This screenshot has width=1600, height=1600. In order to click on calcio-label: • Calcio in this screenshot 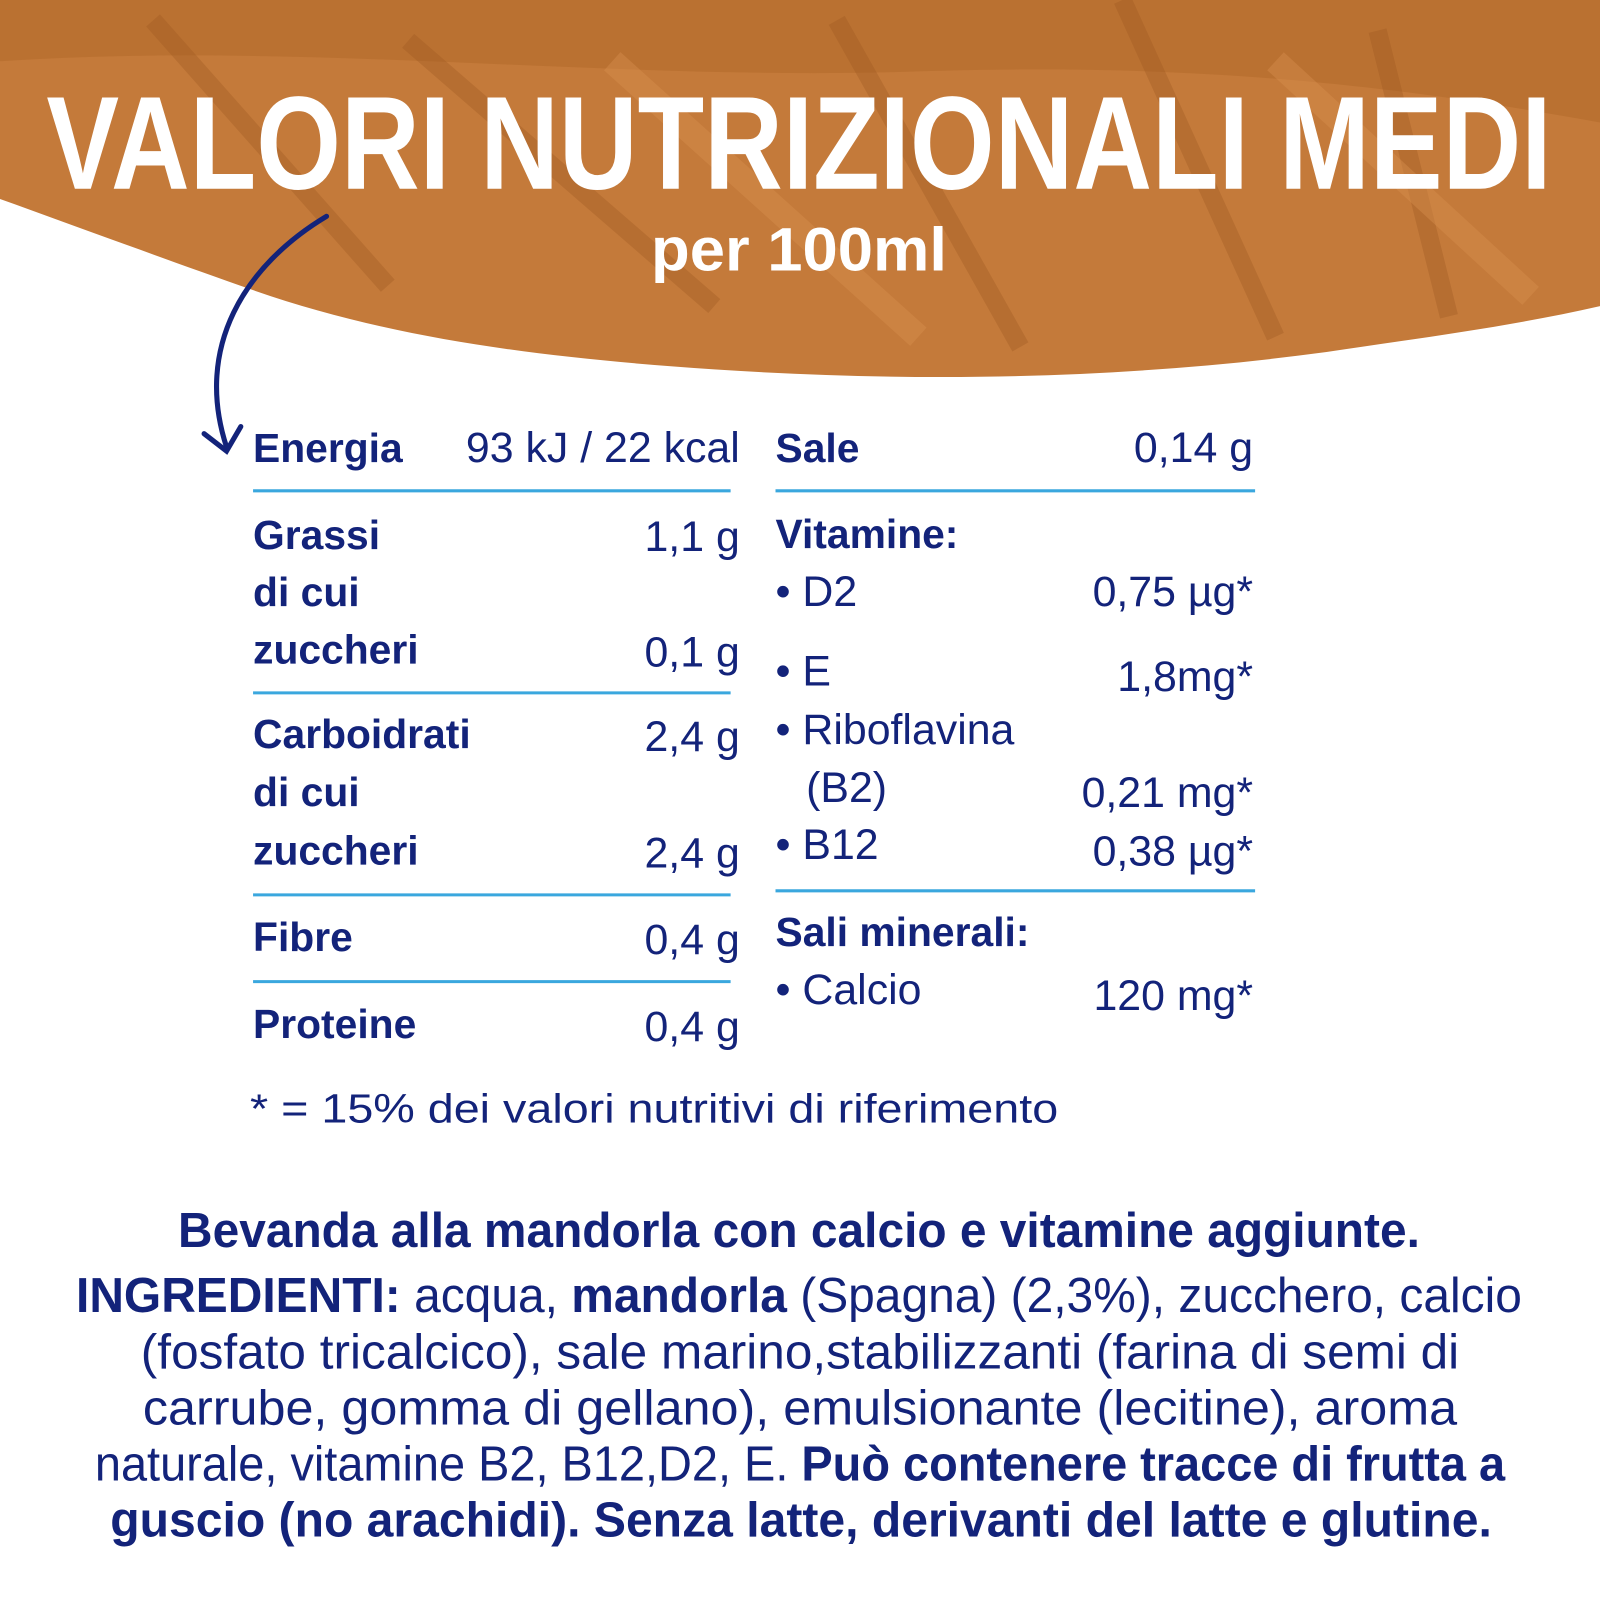, I will do `click(849, 990)`.